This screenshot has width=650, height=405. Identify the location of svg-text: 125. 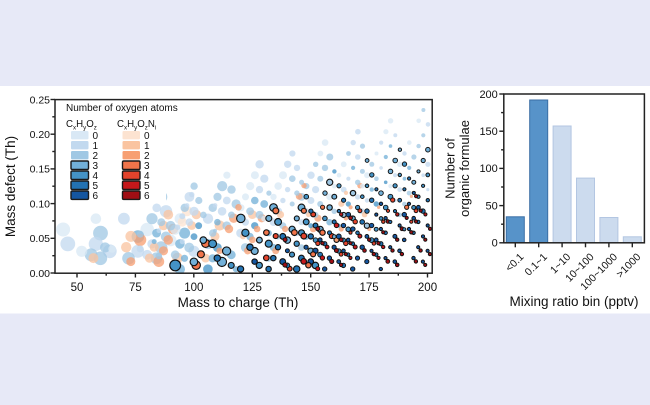
(252, 288).